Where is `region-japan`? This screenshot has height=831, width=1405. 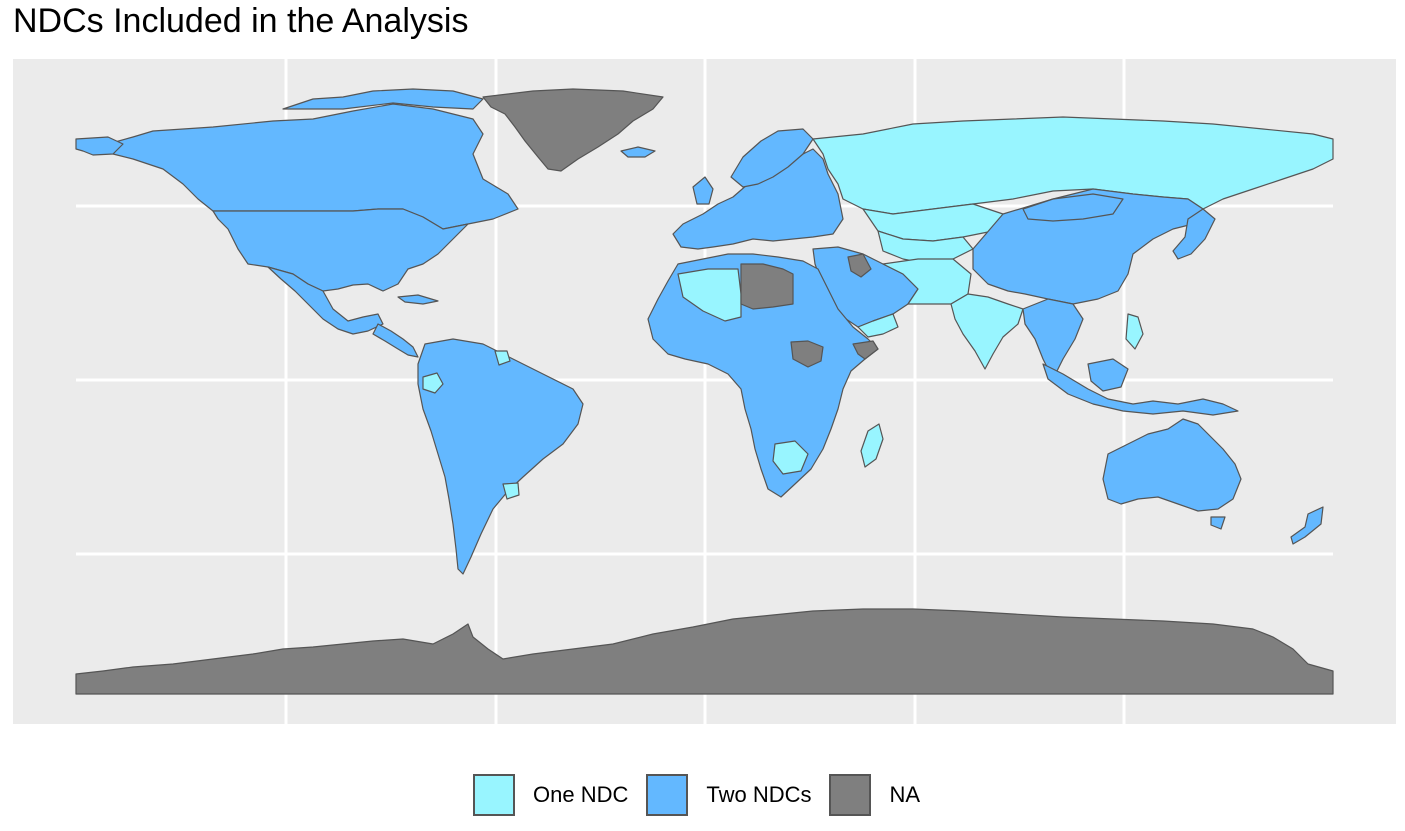 region-japan is located at coordinates (1194, 234).